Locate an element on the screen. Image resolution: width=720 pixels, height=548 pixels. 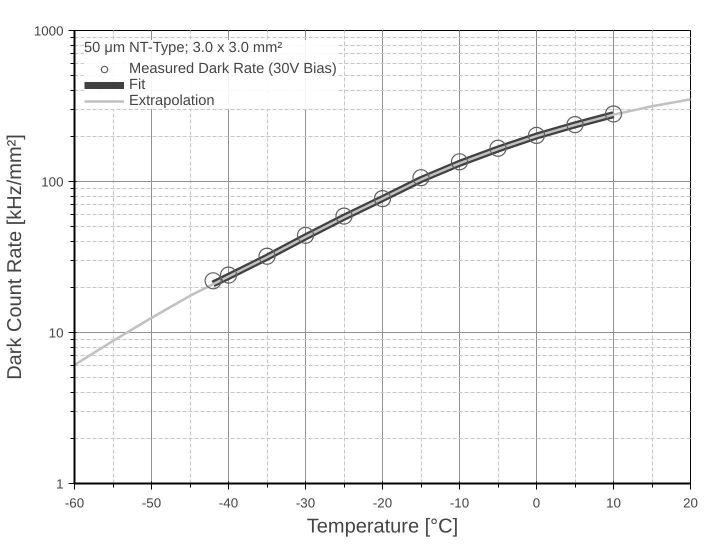
x-tick-label: -30 is located at coordinates (306, 503).